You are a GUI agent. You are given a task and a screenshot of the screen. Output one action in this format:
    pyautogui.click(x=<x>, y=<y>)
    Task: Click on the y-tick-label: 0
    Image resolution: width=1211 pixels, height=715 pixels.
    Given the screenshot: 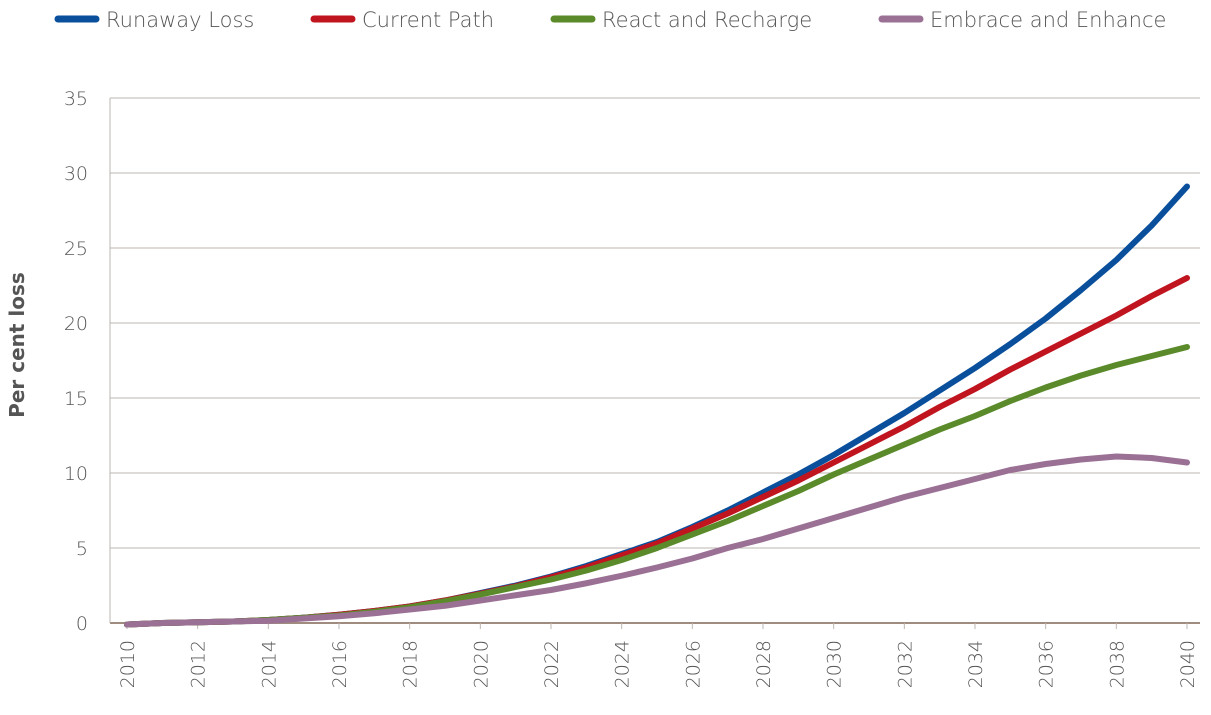 What is the action you would take?
    pyautogui.click(x=82, y=624)
    